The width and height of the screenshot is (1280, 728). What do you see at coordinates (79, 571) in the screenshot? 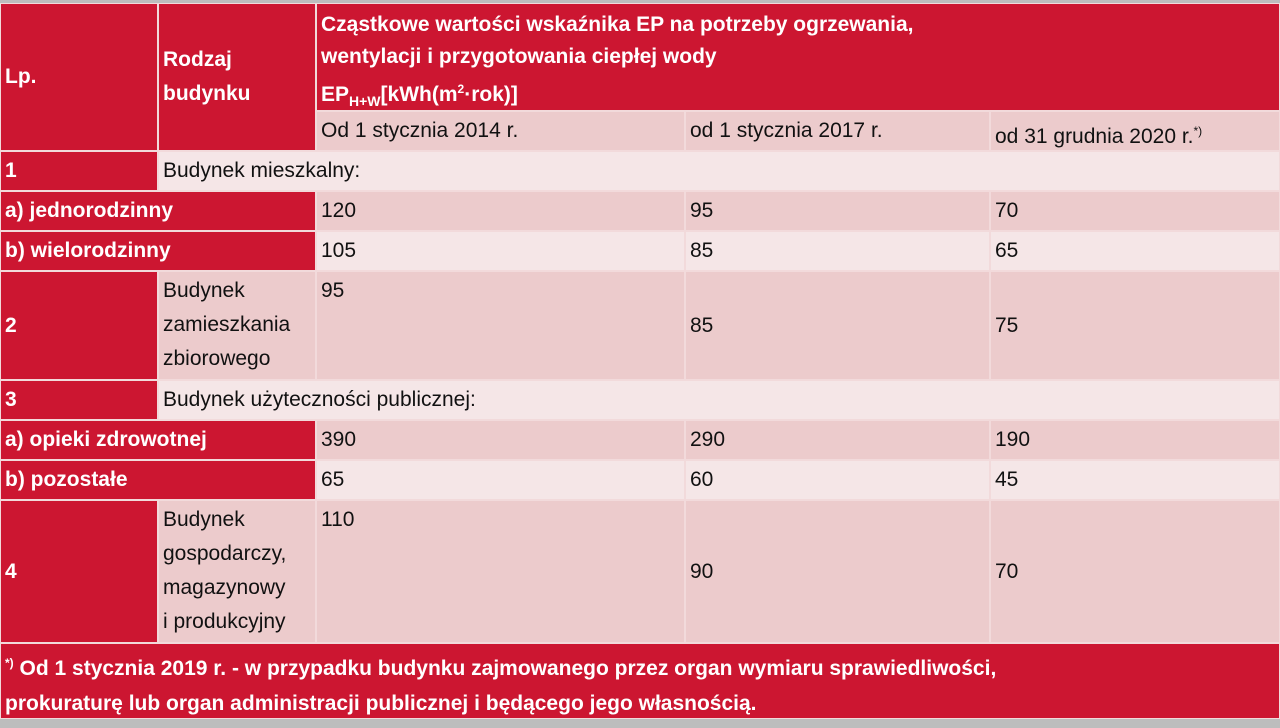
I see `r4-lp: 4` at bounding box center [79, 571].